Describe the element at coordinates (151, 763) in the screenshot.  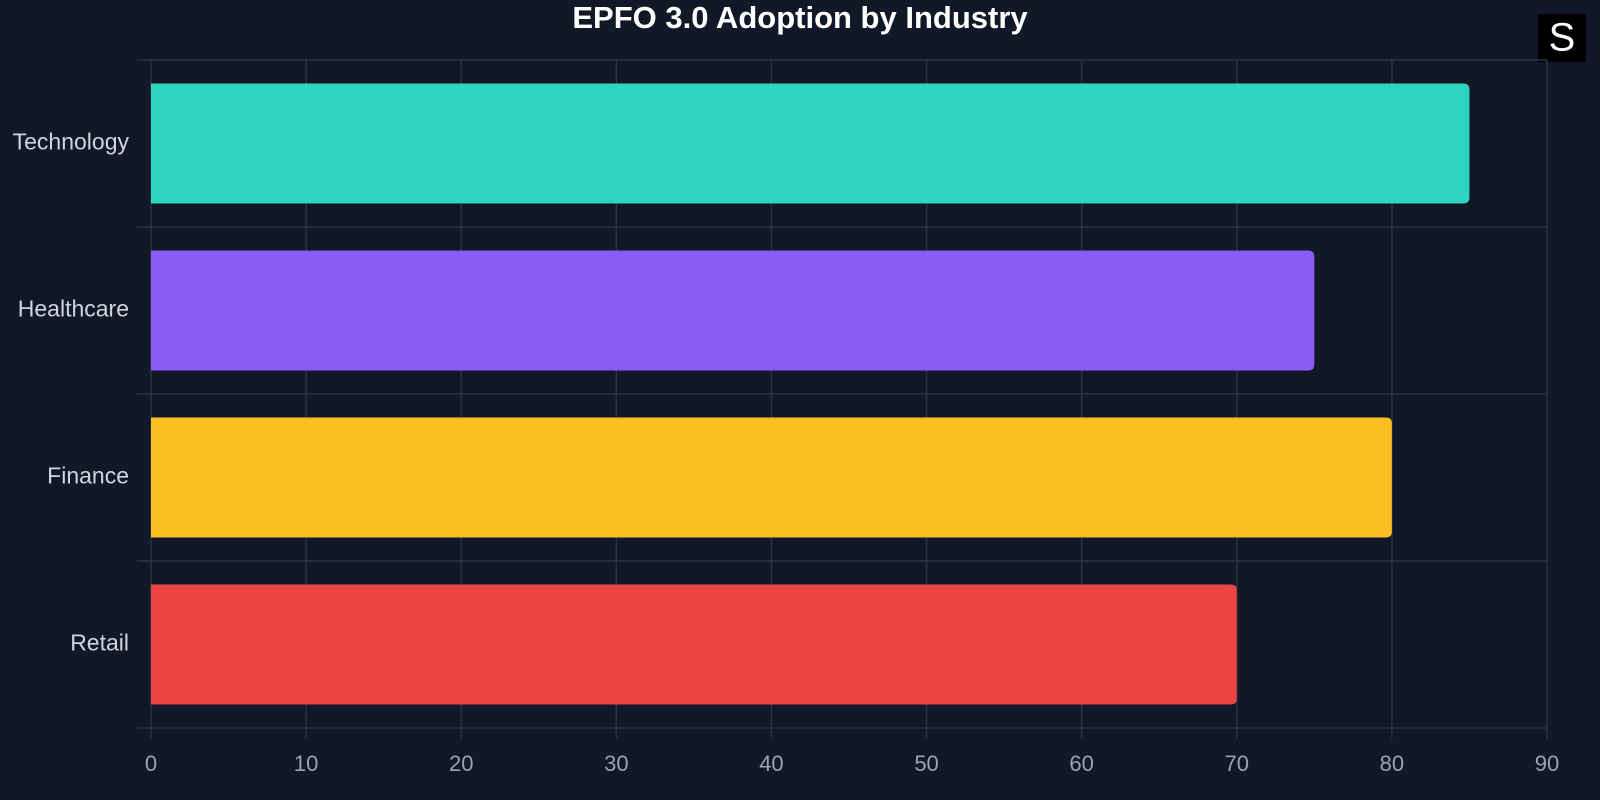
I see `x-tick-label: 0` at that location.